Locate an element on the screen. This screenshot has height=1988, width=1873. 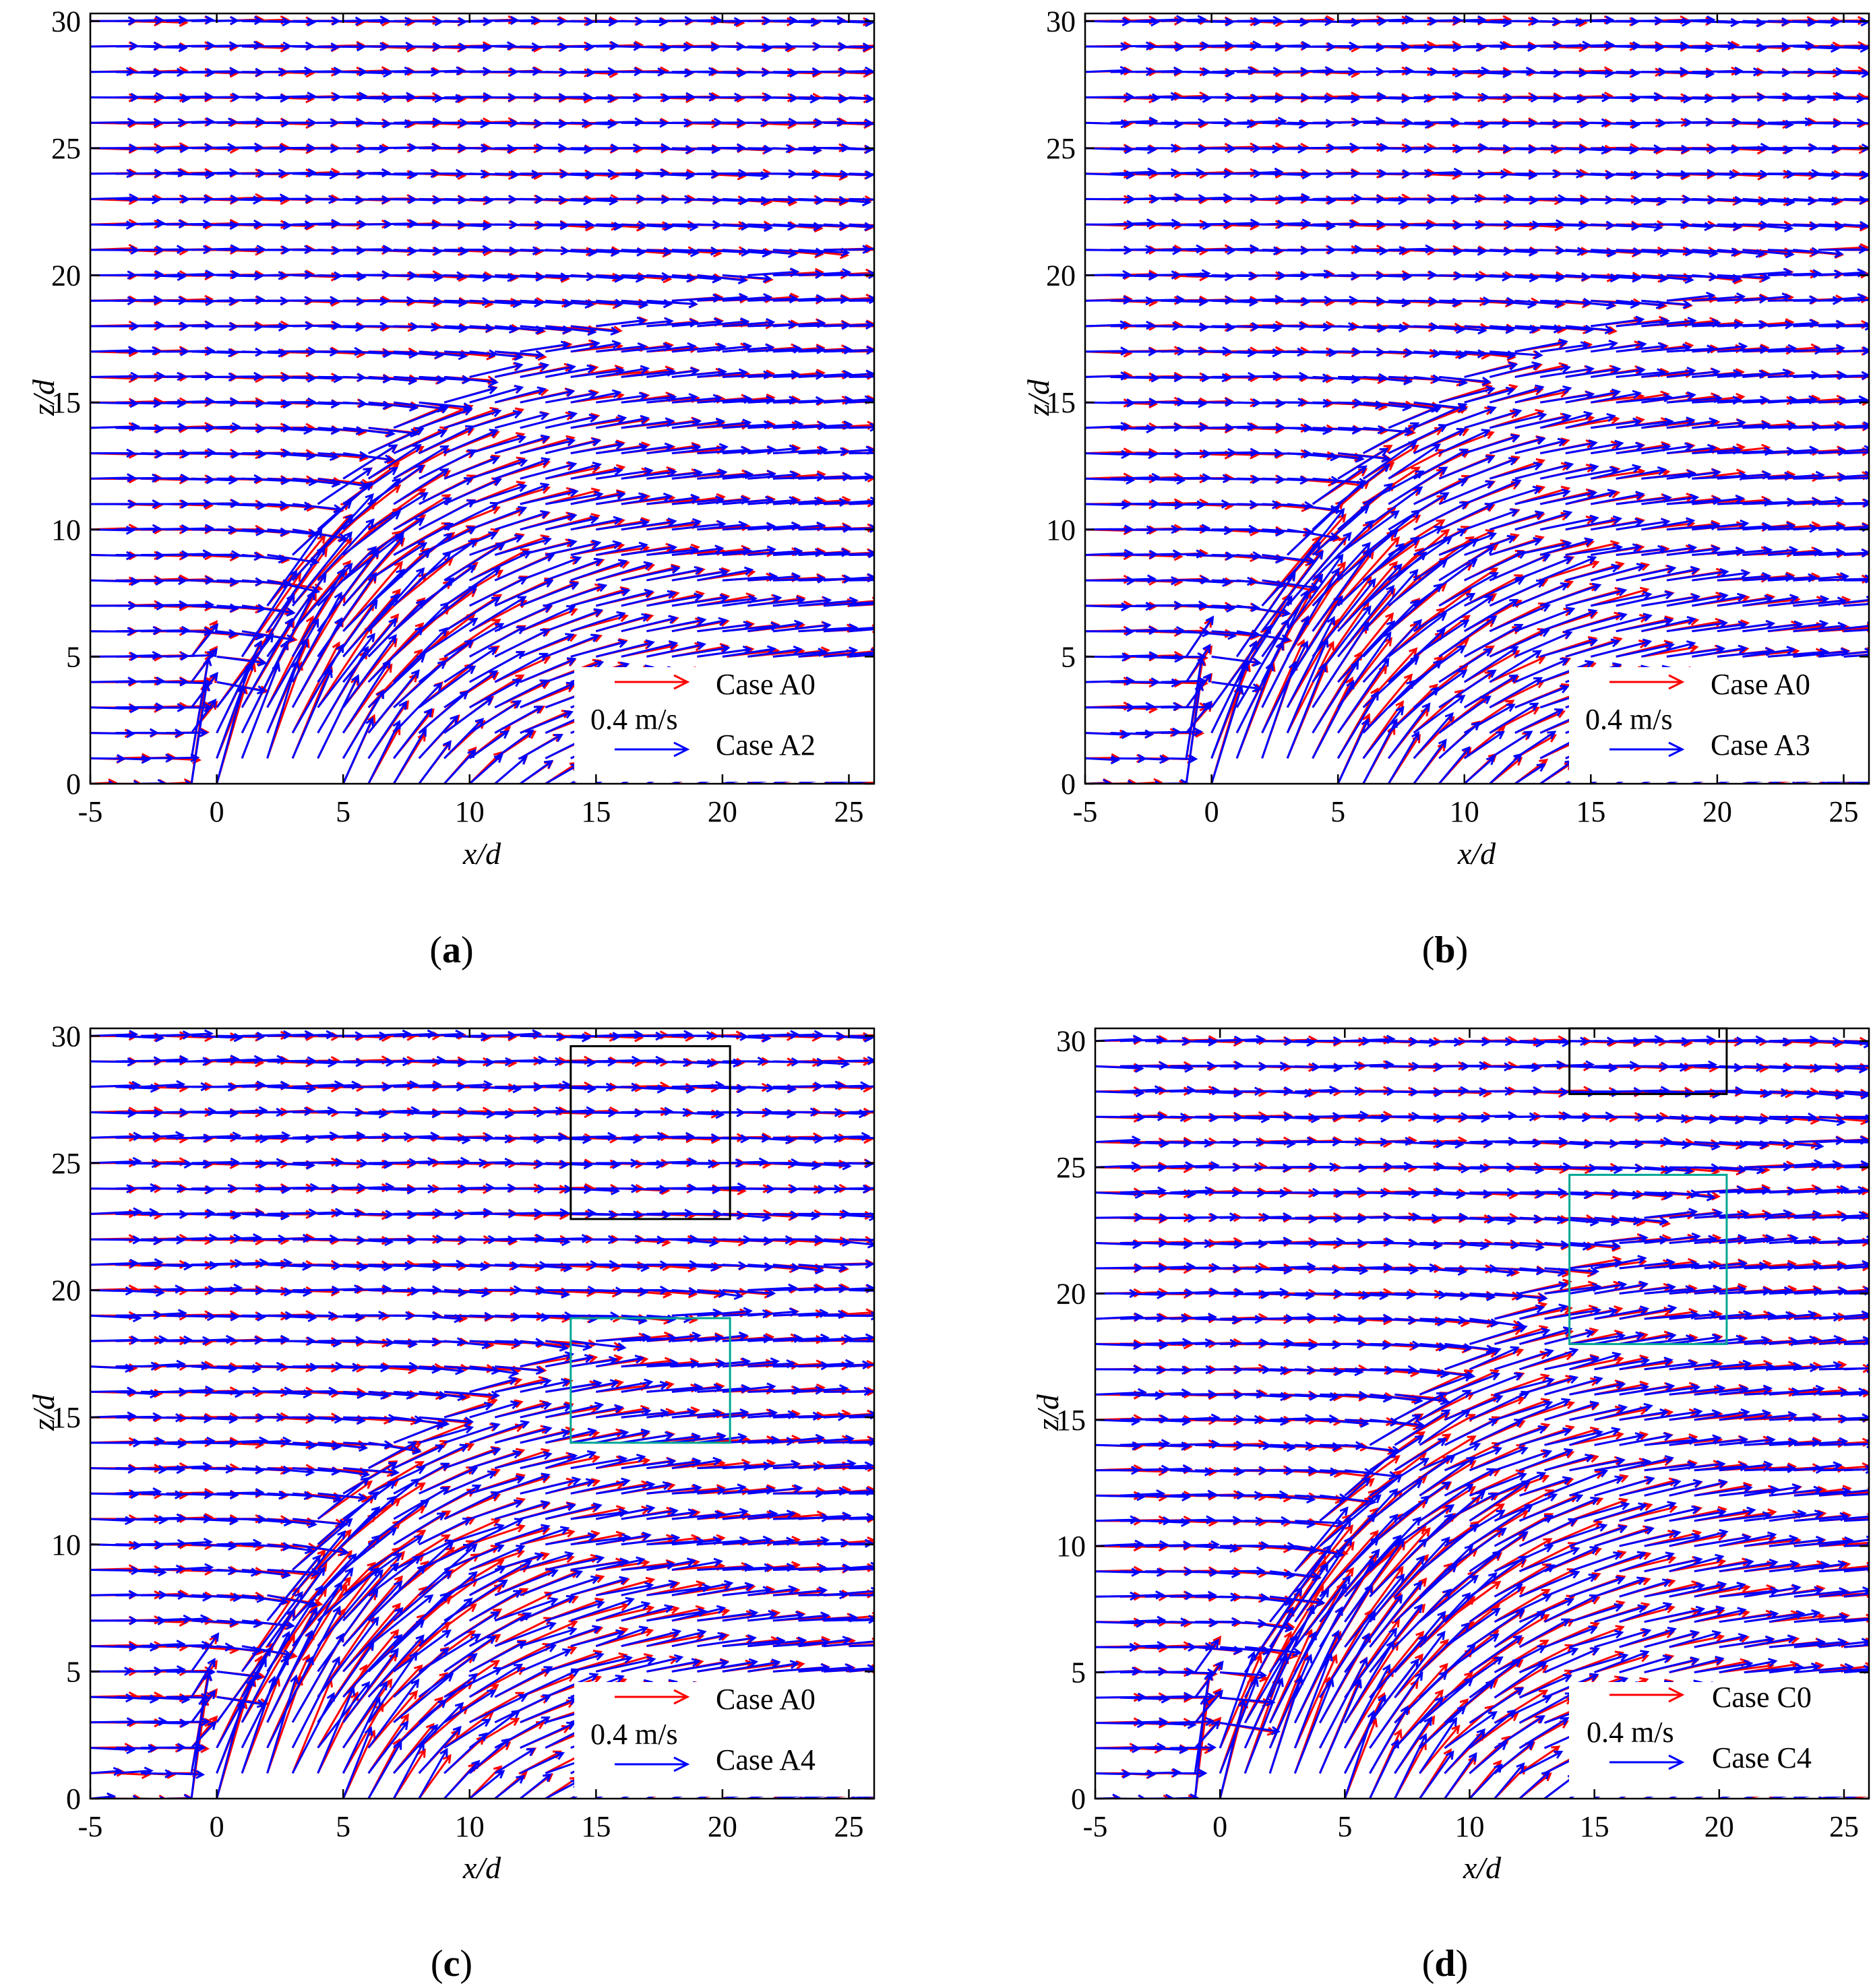
x-axis-label-b: x/d is located at coordinates (1476, 854).